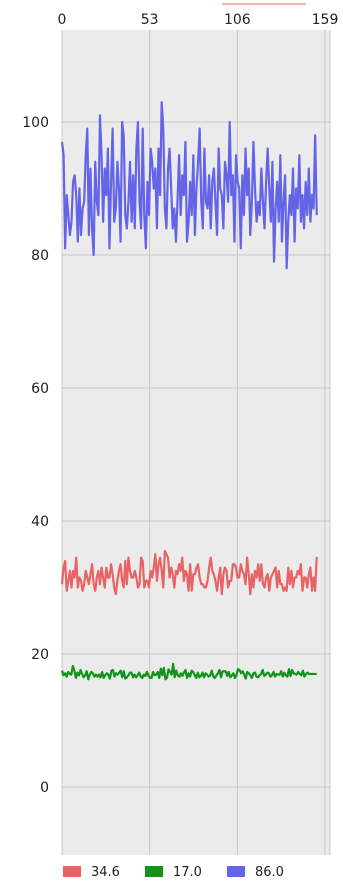 This screenshot has width=343, height=885. Describe the element at coordinates (40, 522) in the screenshot. I see `y-tick-label: 40` at that location.